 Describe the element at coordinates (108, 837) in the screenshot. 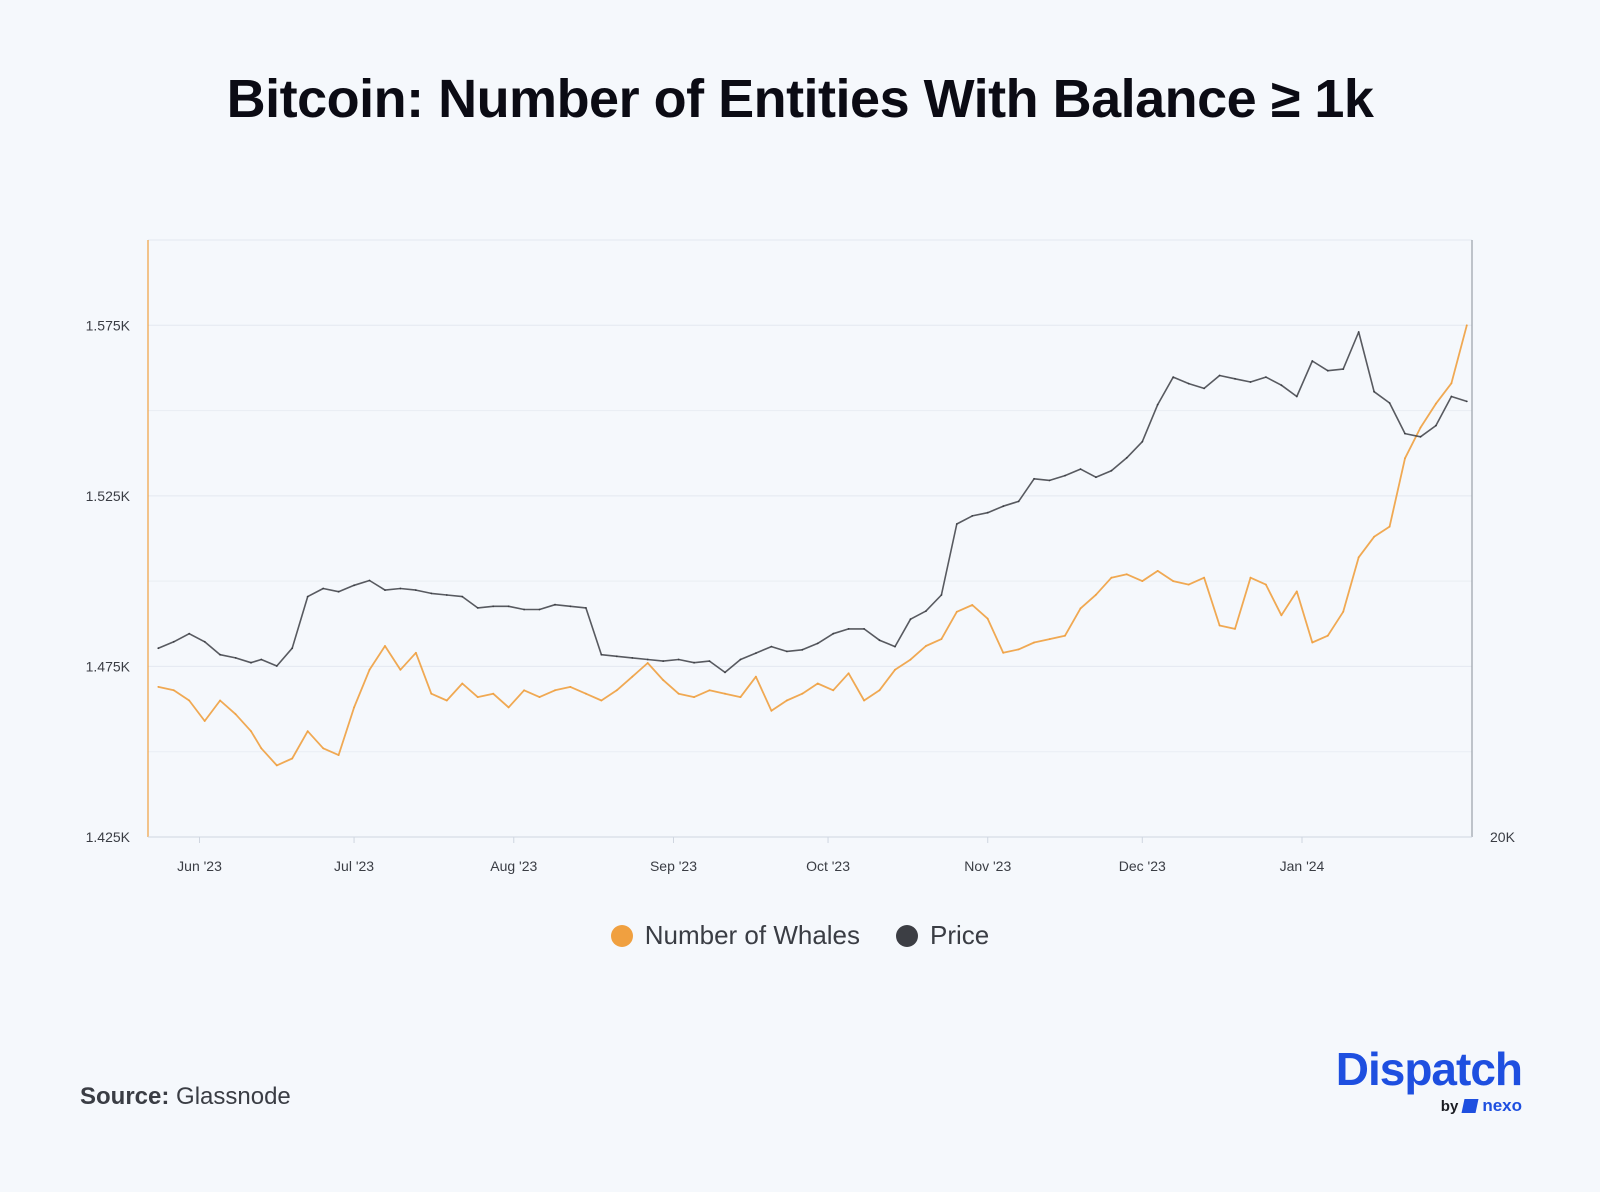

I see `y-tick-label-left: 1.425K` at that location.